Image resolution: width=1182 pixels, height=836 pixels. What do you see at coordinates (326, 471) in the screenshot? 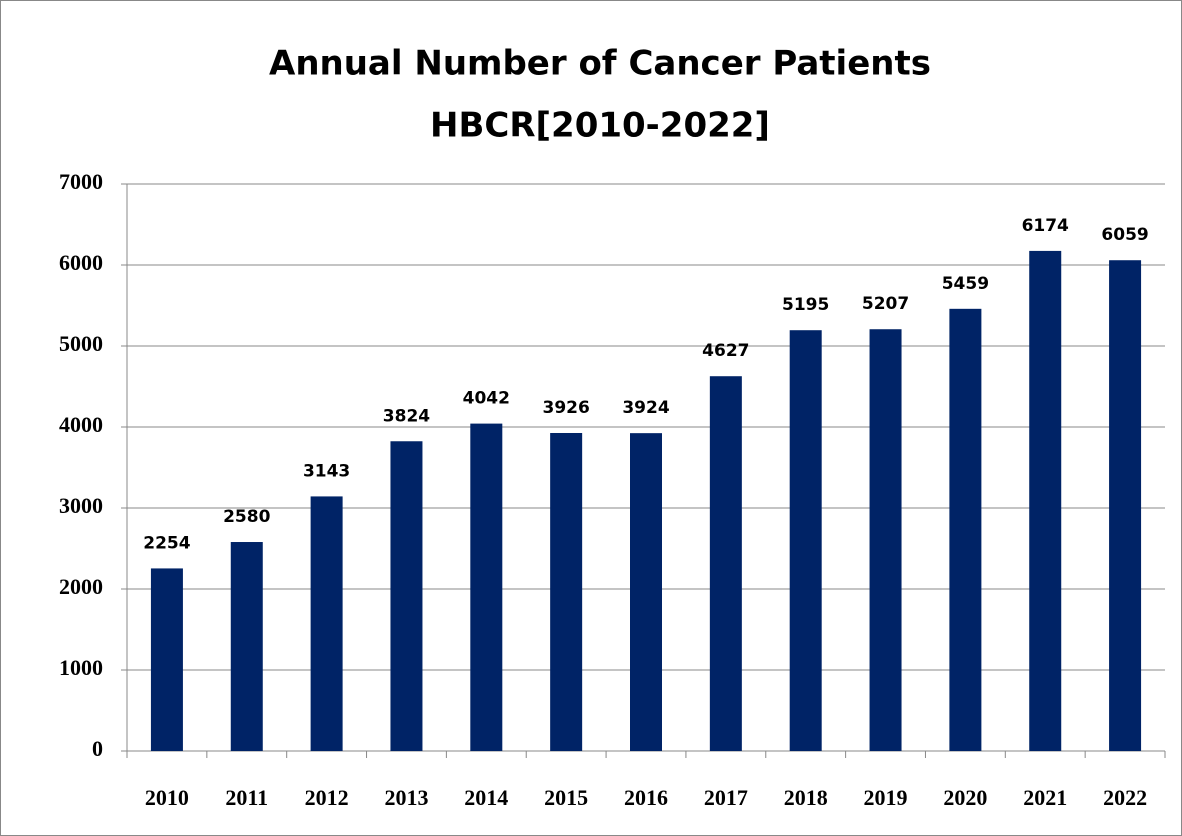
I see `data-label: 3143` at bounding box center [326, 471].